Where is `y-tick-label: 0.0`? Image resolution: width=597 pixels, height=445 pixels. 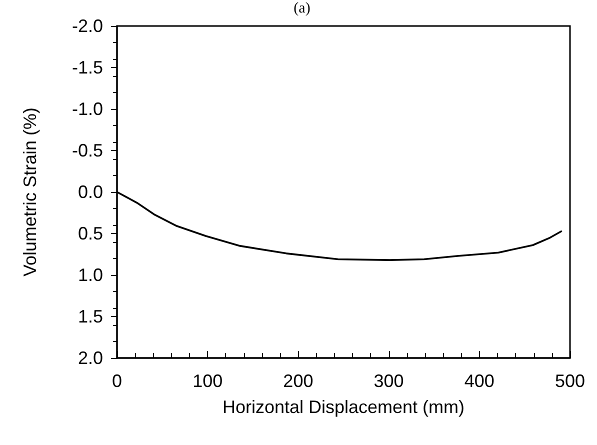 y-tick-label: 0.0 is located at coordinates (90, 192).